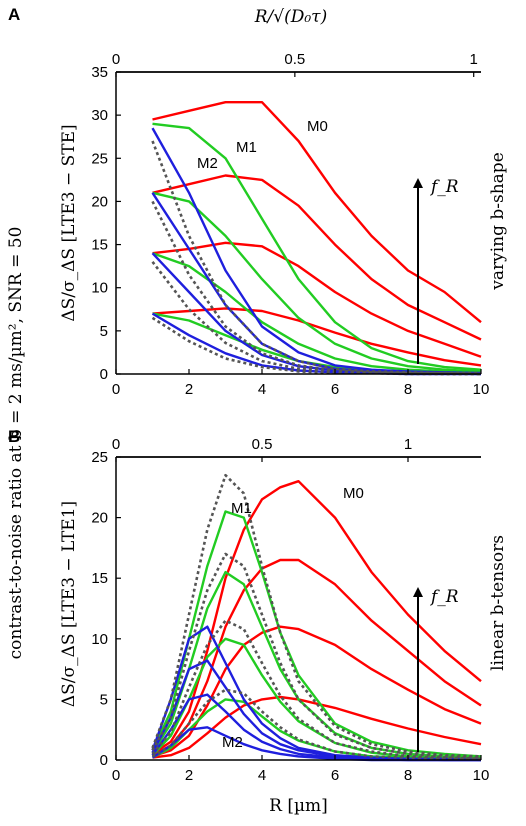 The height and width of the screenshot is (826, 526). What do you see at coordinates (69, 604) in the screenshot?
I see `y-axis-label: ΔS/σ_ΔS [LTE3 − LTE1]` at bounding box center [69, 604].